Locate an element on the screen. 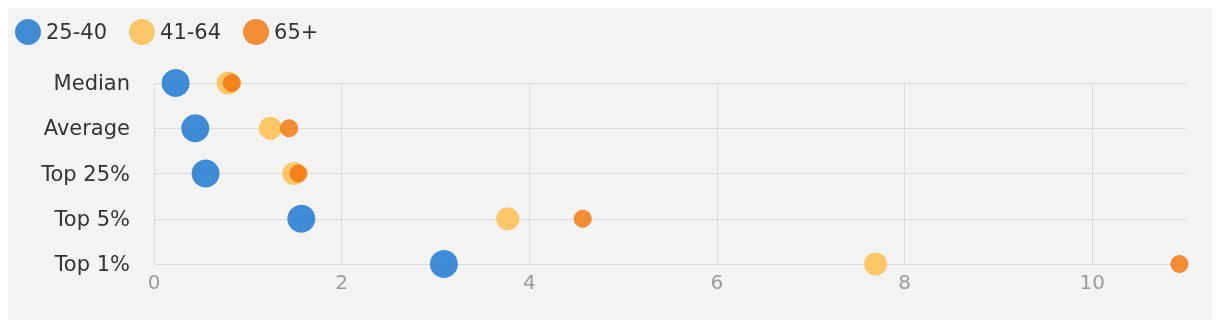 The width and height of the screenshot is (1220, 328). y-tick-label: Average is located at coordinates (86, 128).